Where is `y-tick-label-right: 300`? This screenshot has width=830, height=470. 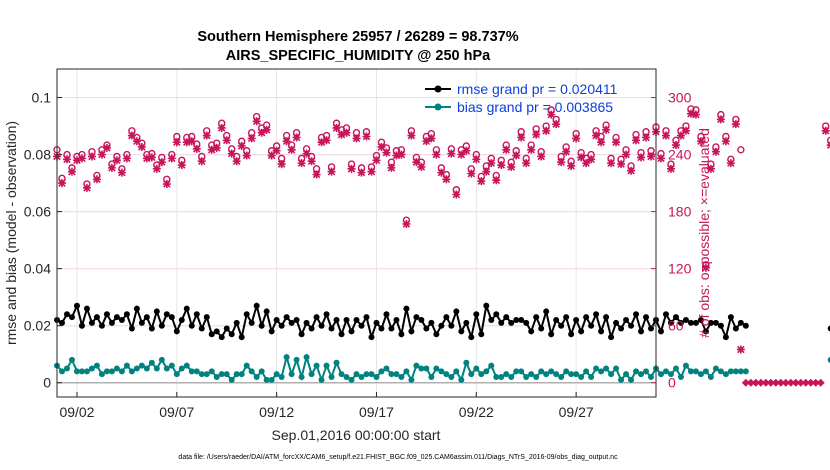 y-tick-label-right: 300 is located at coordinates (680, 98).